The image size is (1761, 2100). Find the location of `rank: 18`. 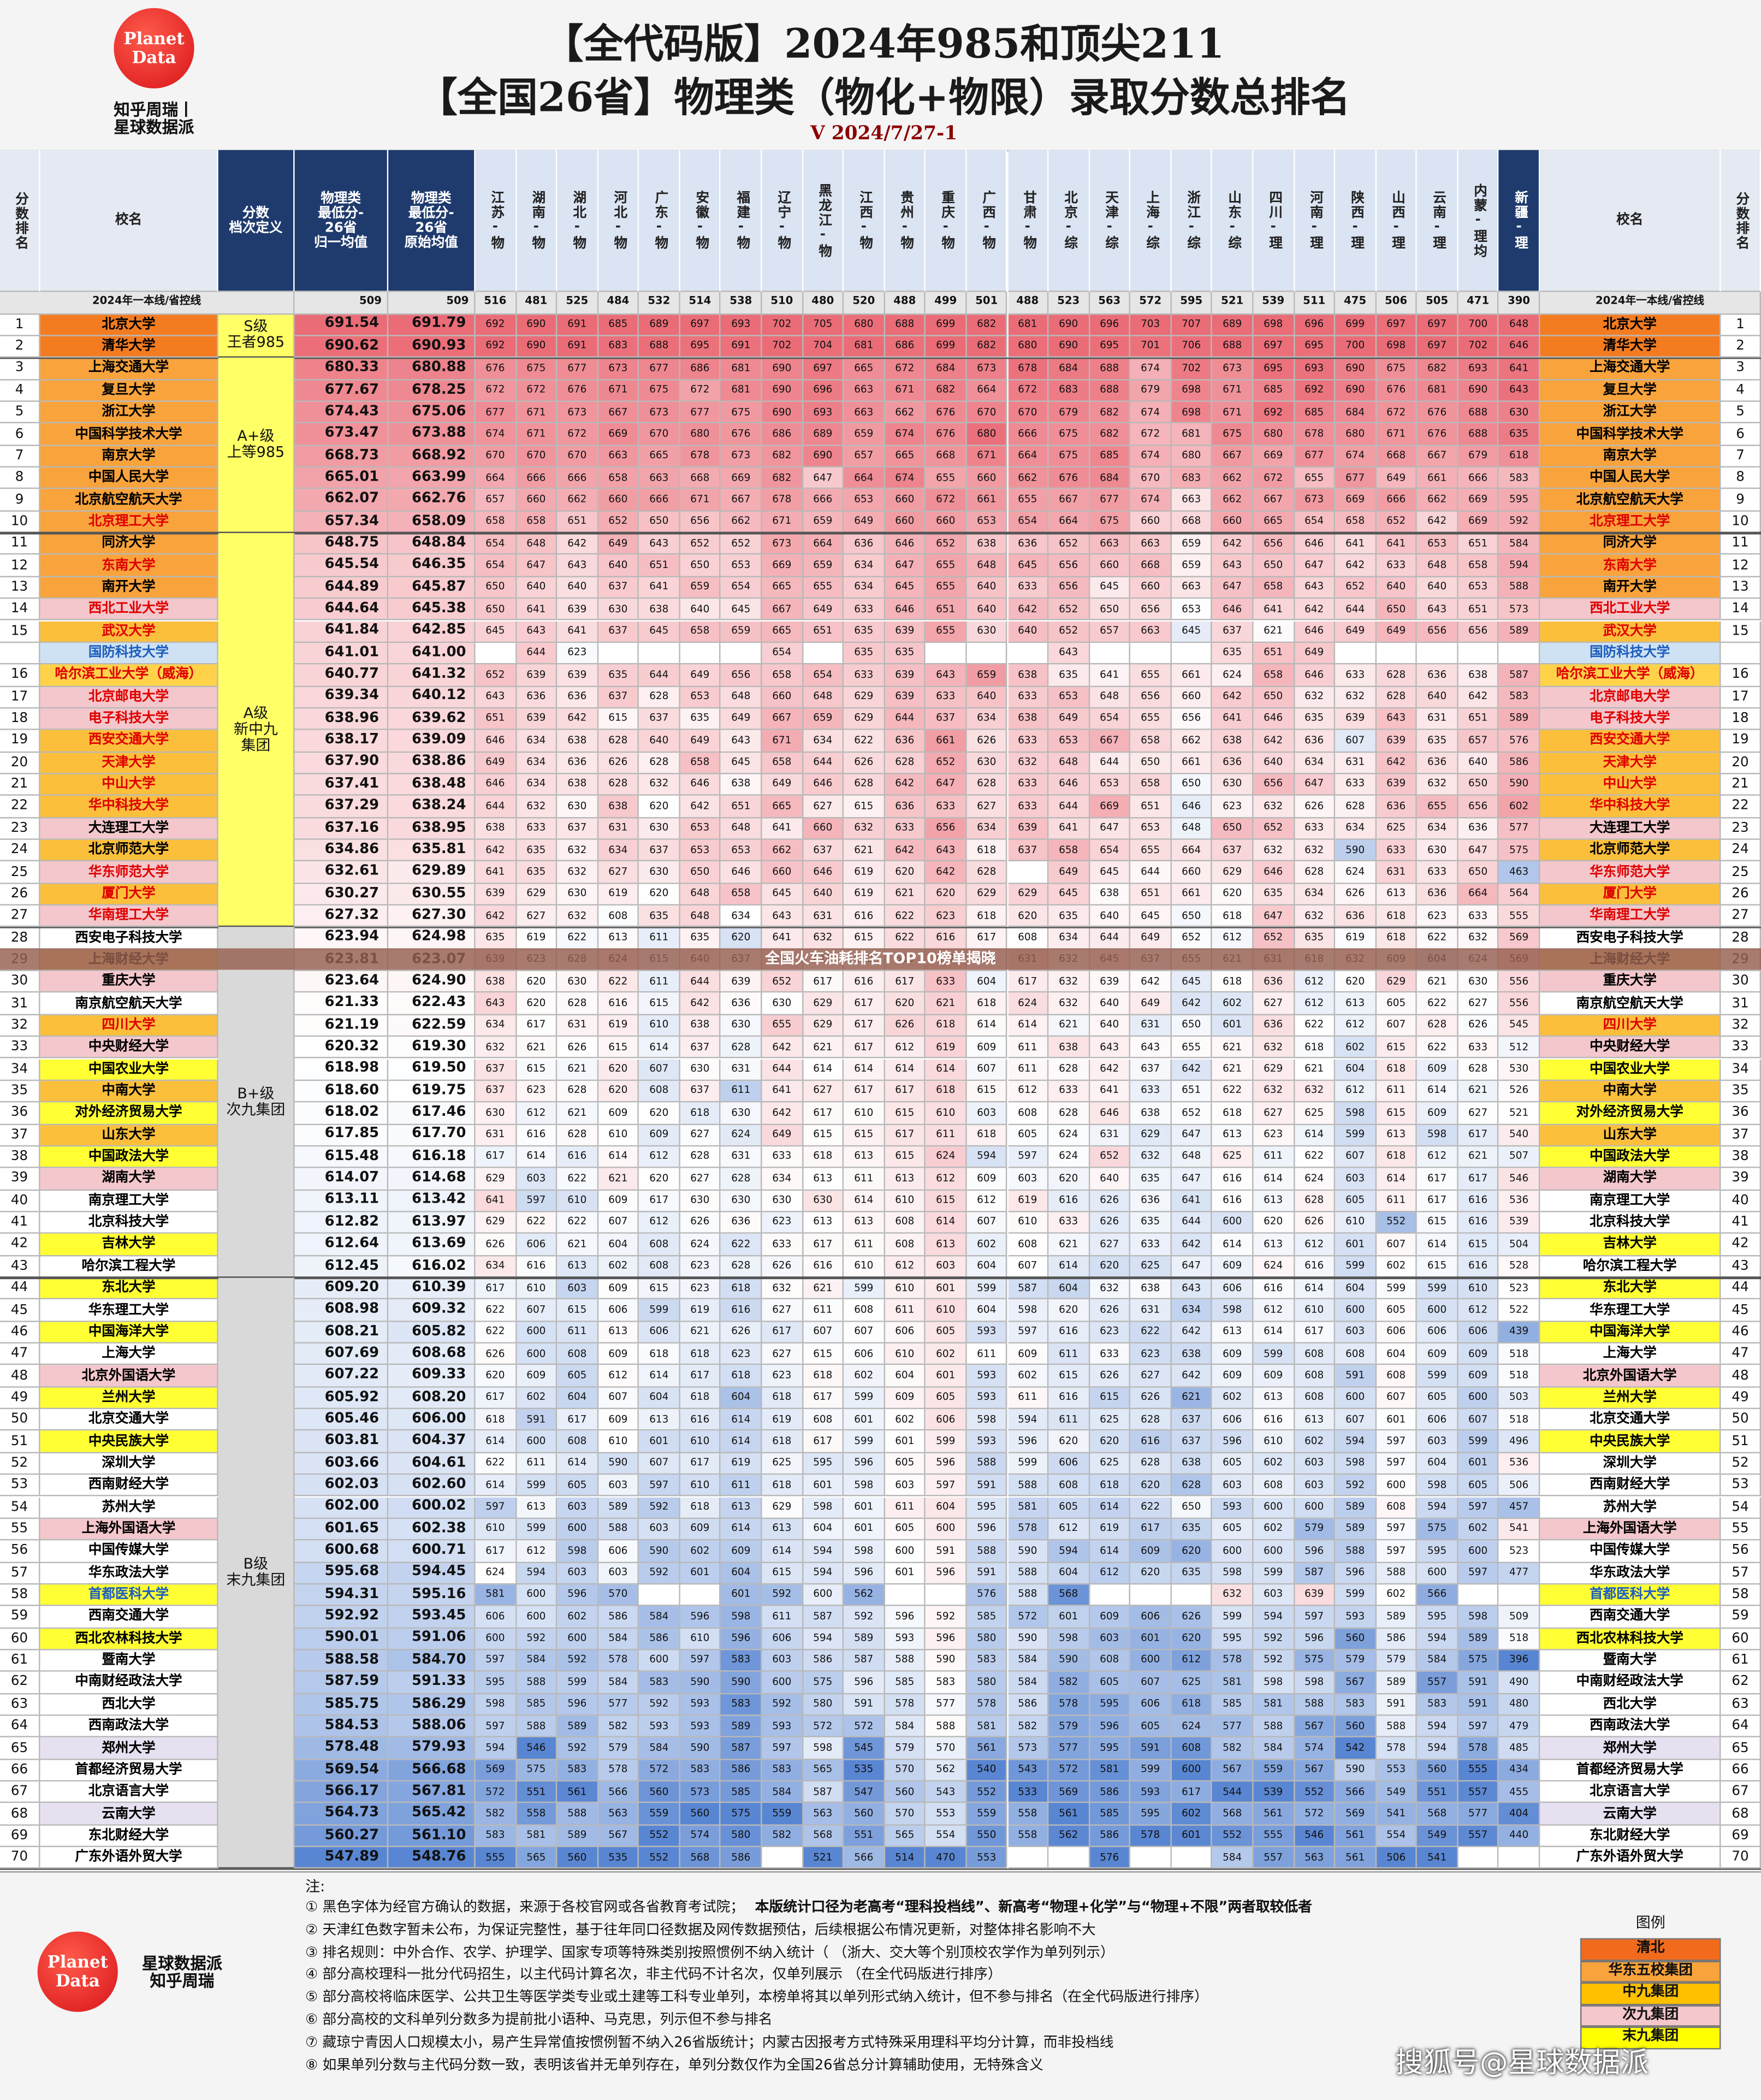

rank: 18 is located at coordinates (1741, 719).